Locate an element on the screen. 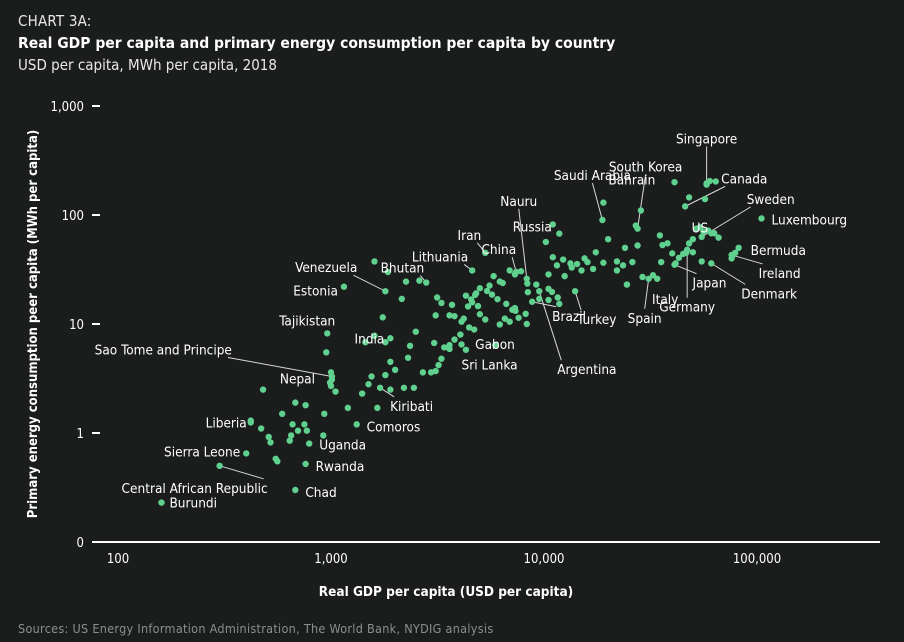 The height and width of the screenshot is (642, 904). data-point-germany is located at coordinates (687, 249).